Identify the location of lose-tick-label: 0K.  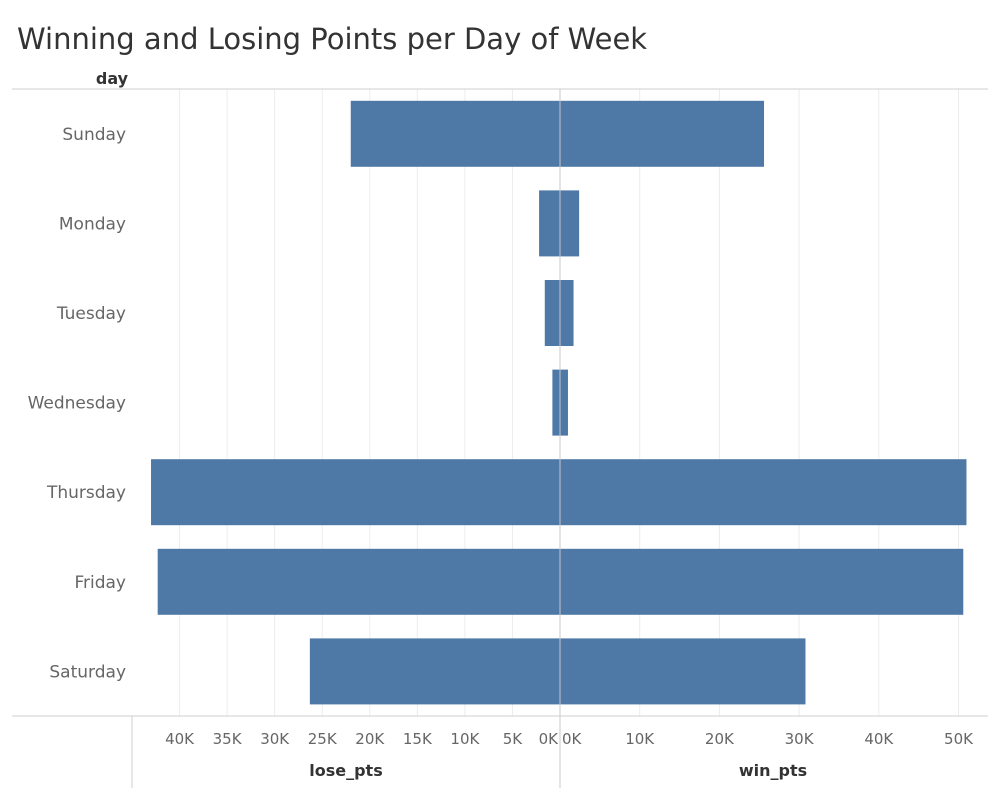
(549, 739).